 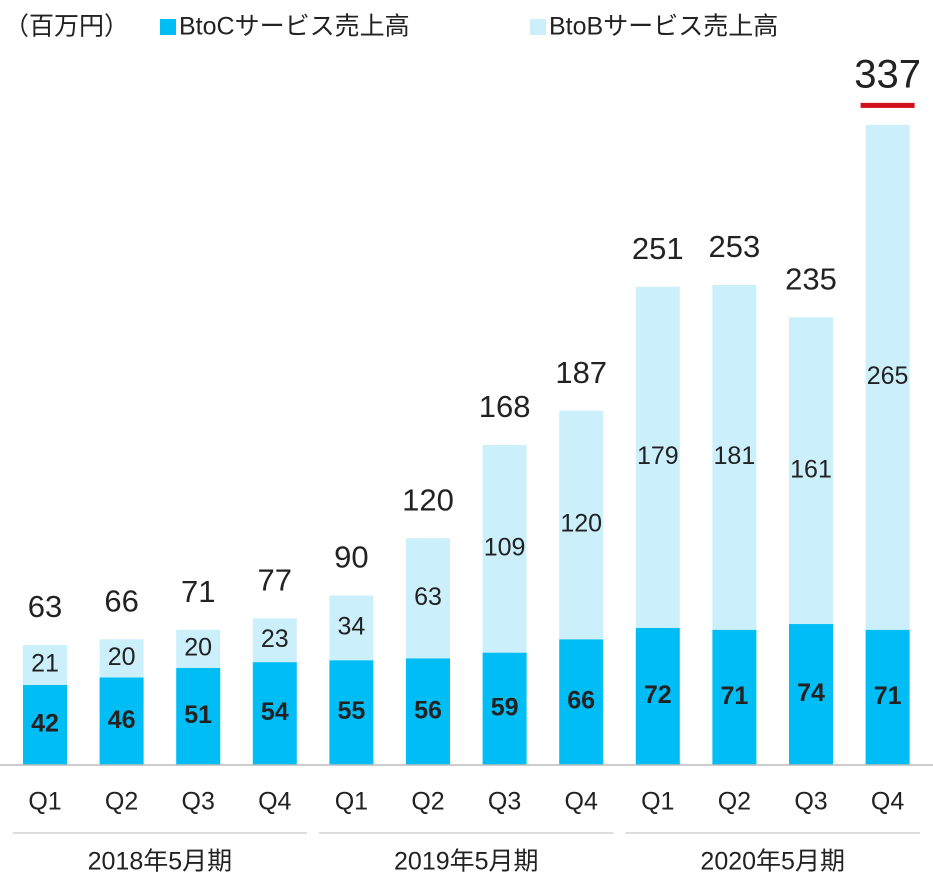 What do you see at coordinates (735, 246) in the screenshot?
I see `total-label: 253` at bounding box center [735, 246].